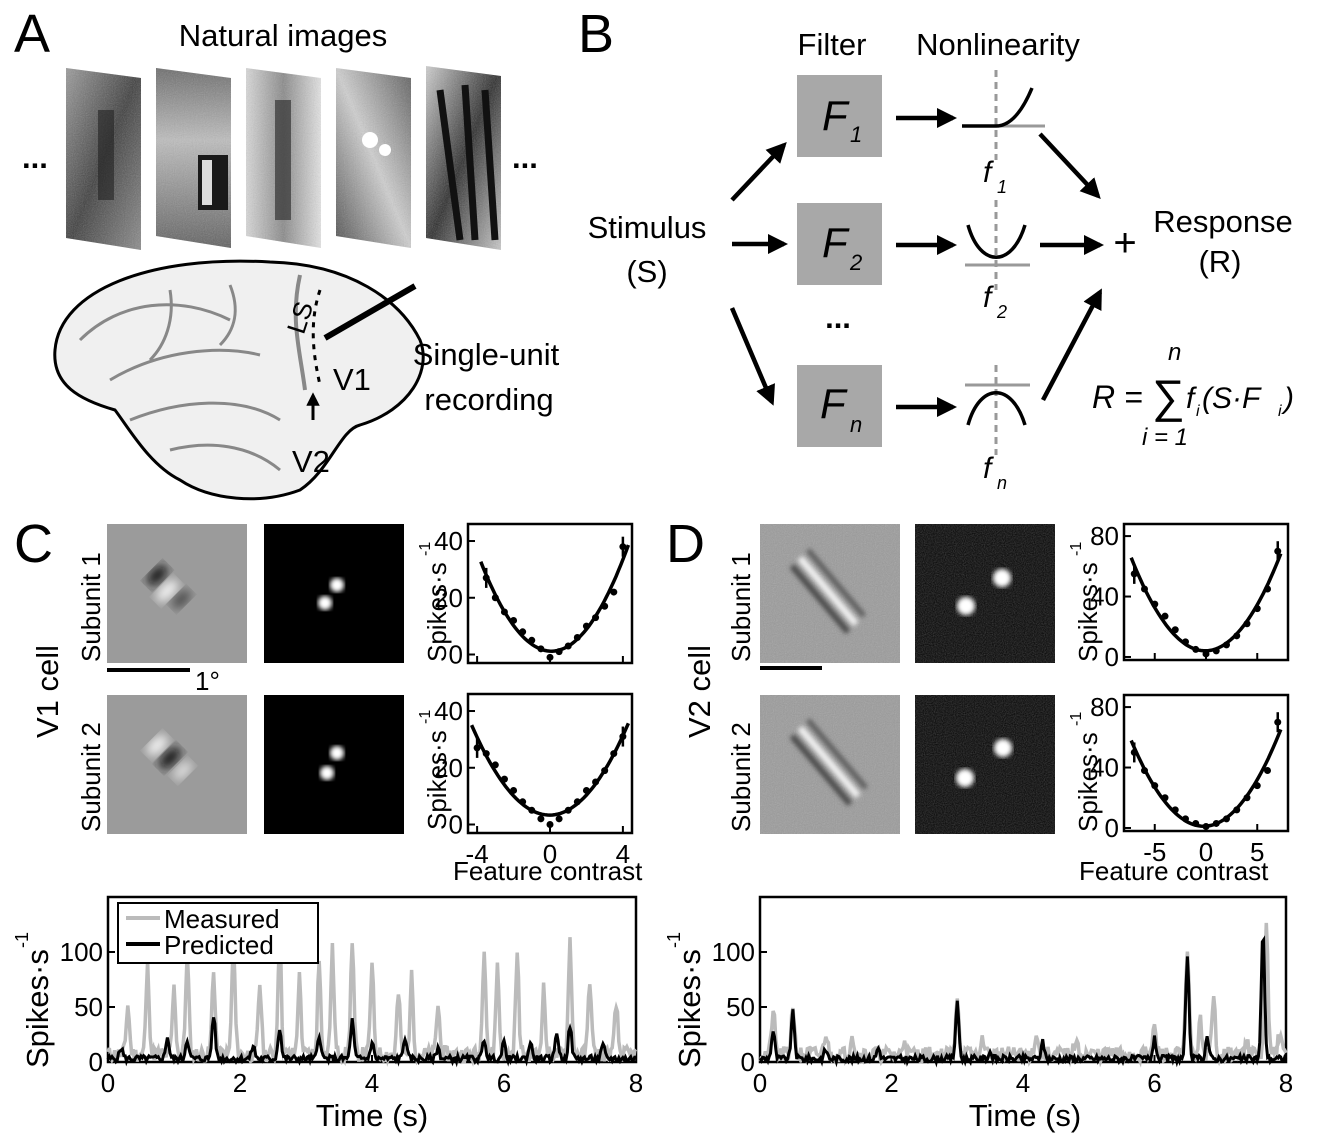 The height and width of the screenshot is (1136, 1334). I want to click on panel-d: D V2 cell Subunit 1 Subunit 2, so click(967, 700).